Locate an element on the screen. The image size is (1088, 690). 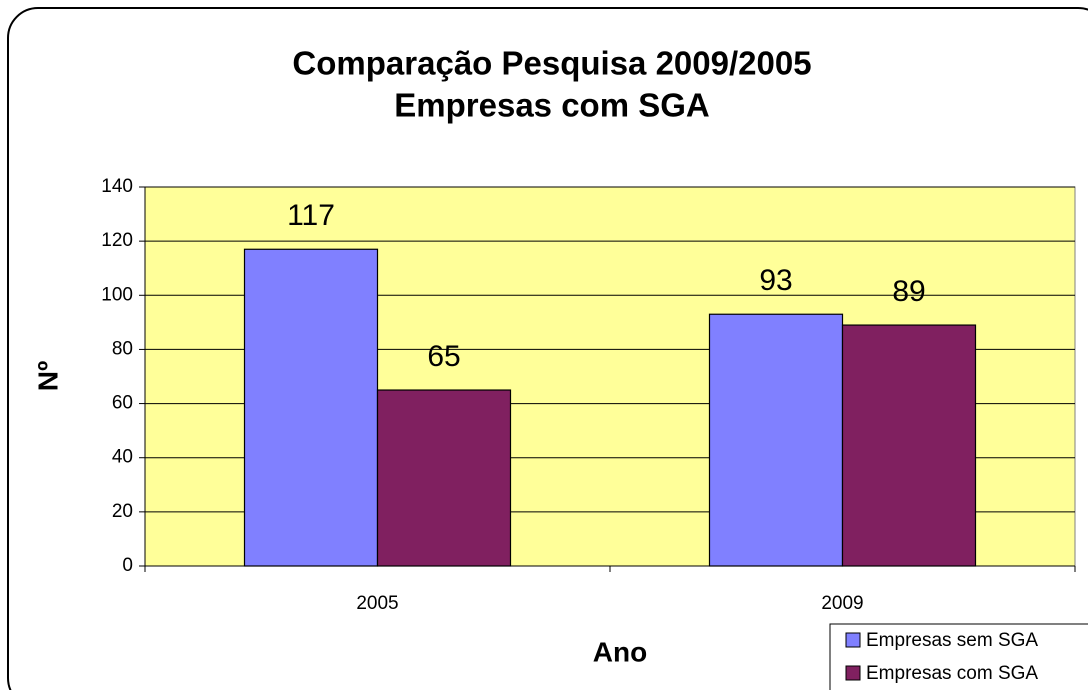
y-tick-label: 60 is located at coordinates (122, 403).